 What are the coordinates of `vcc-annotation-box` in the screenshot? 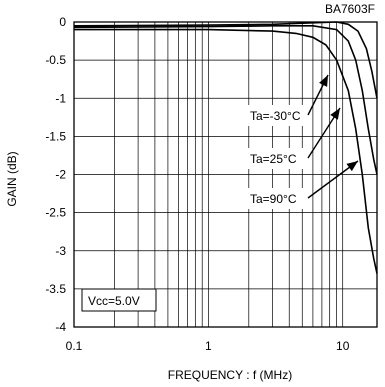 It's located at (119, 300).